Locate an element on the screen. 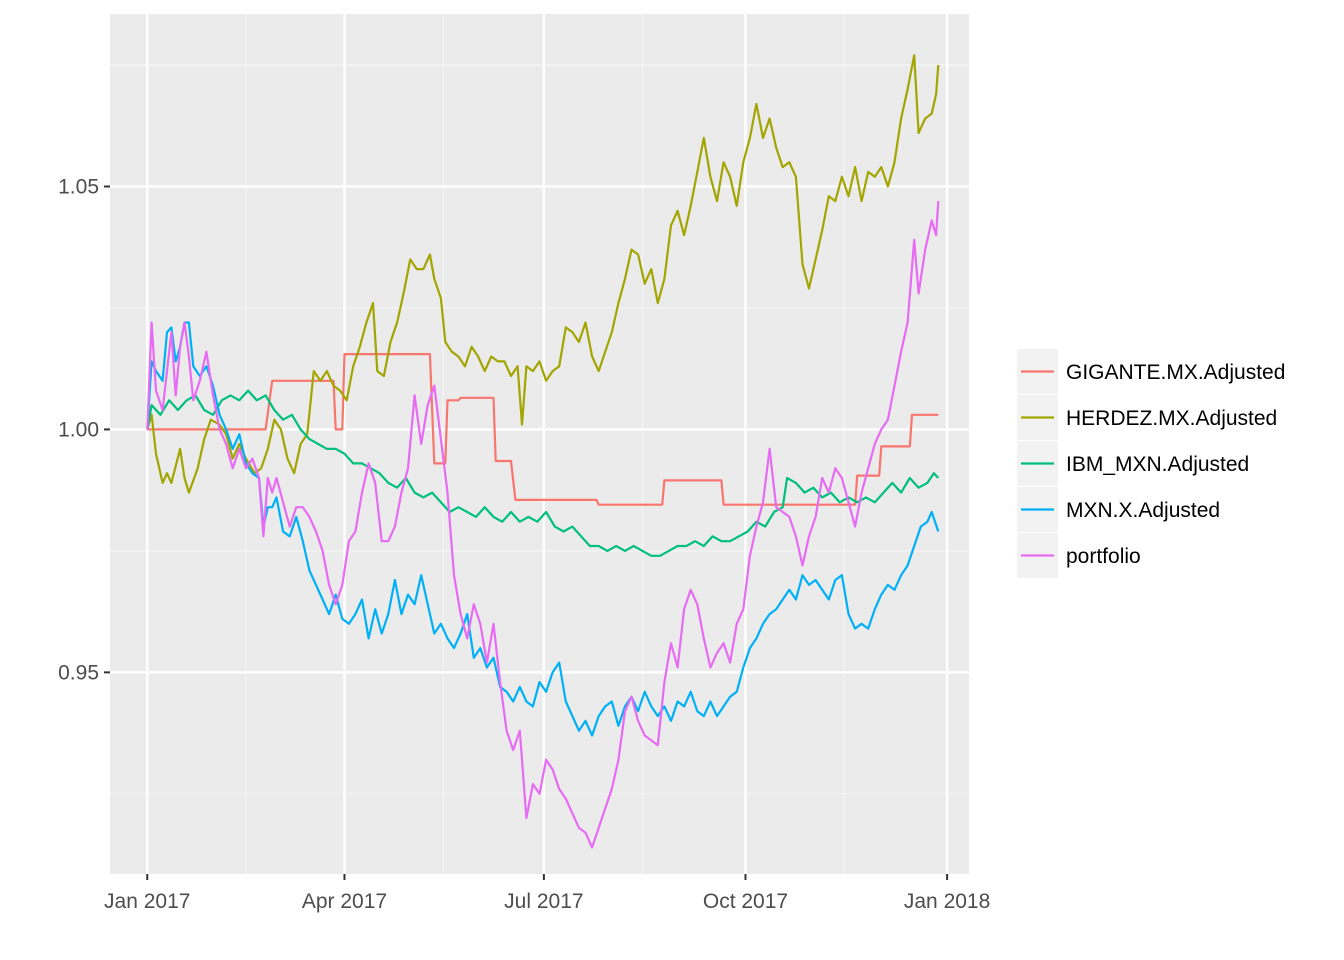 Image resolution: width=1344 pixels, height=960 pixels. x-tick-label: Jan 2017 is located at coordinates (147, 901).